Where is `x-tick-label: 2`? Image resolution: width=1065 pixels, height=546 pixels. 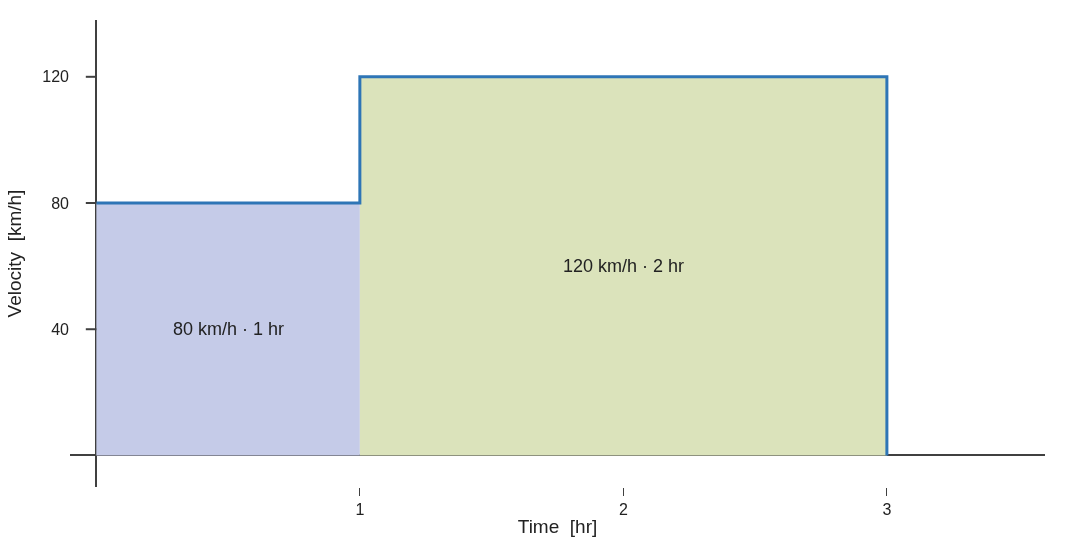
x-tick-label: 2 is located at coordinates (623, 510).